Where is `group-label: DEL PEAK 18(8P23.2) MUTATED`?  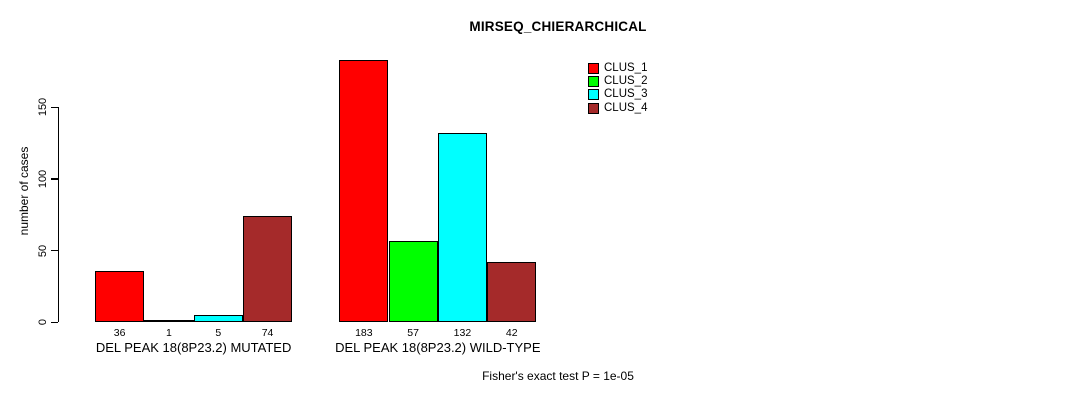 group-label: DEL PEAK 18(8P23.2) MUTATED is located at coordinates (193, 347).